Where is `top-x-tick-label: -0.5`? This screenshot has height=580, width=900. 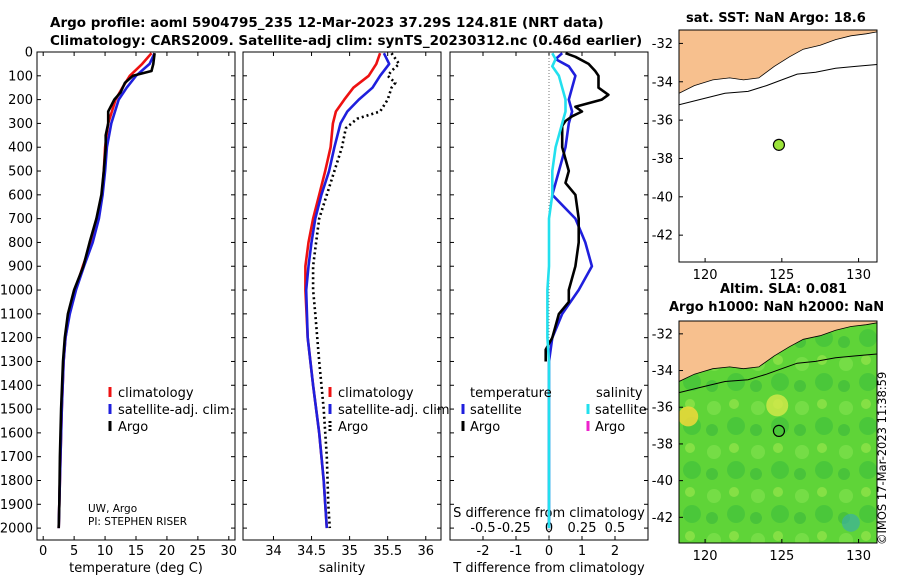
top-x-tick-label: -0.5 is located at coordinates (482, 528).